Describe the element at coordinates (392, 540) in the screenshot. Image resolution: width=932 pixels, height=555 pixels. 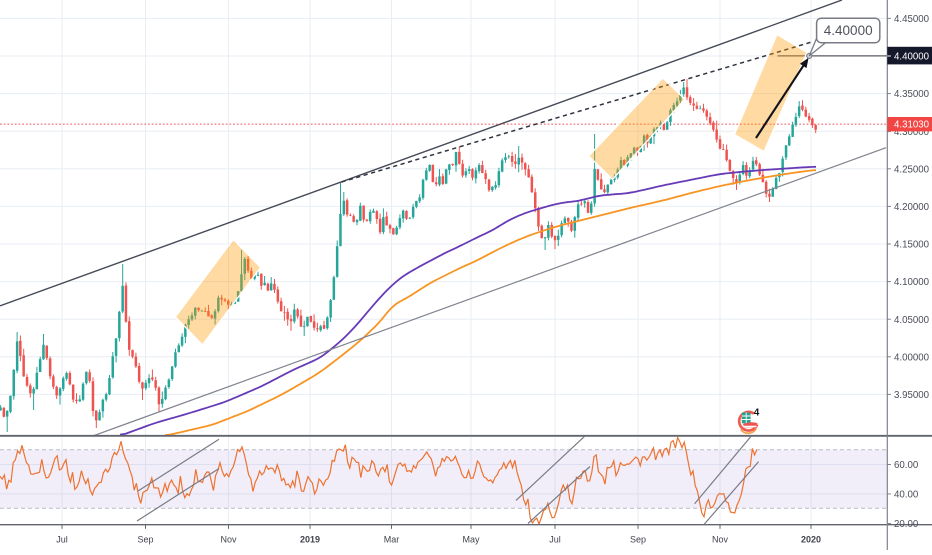
I see `svg-text: Mar` at that location.